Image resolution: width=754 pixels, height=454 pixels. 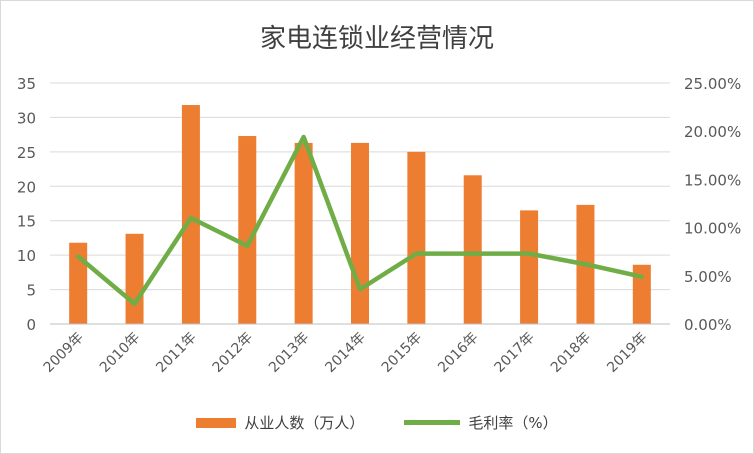 What do you see at coordinates (712, 229) in the screenshot?
I see `y-right-tick-label: 10.00%` at bounding box center [712, 229].